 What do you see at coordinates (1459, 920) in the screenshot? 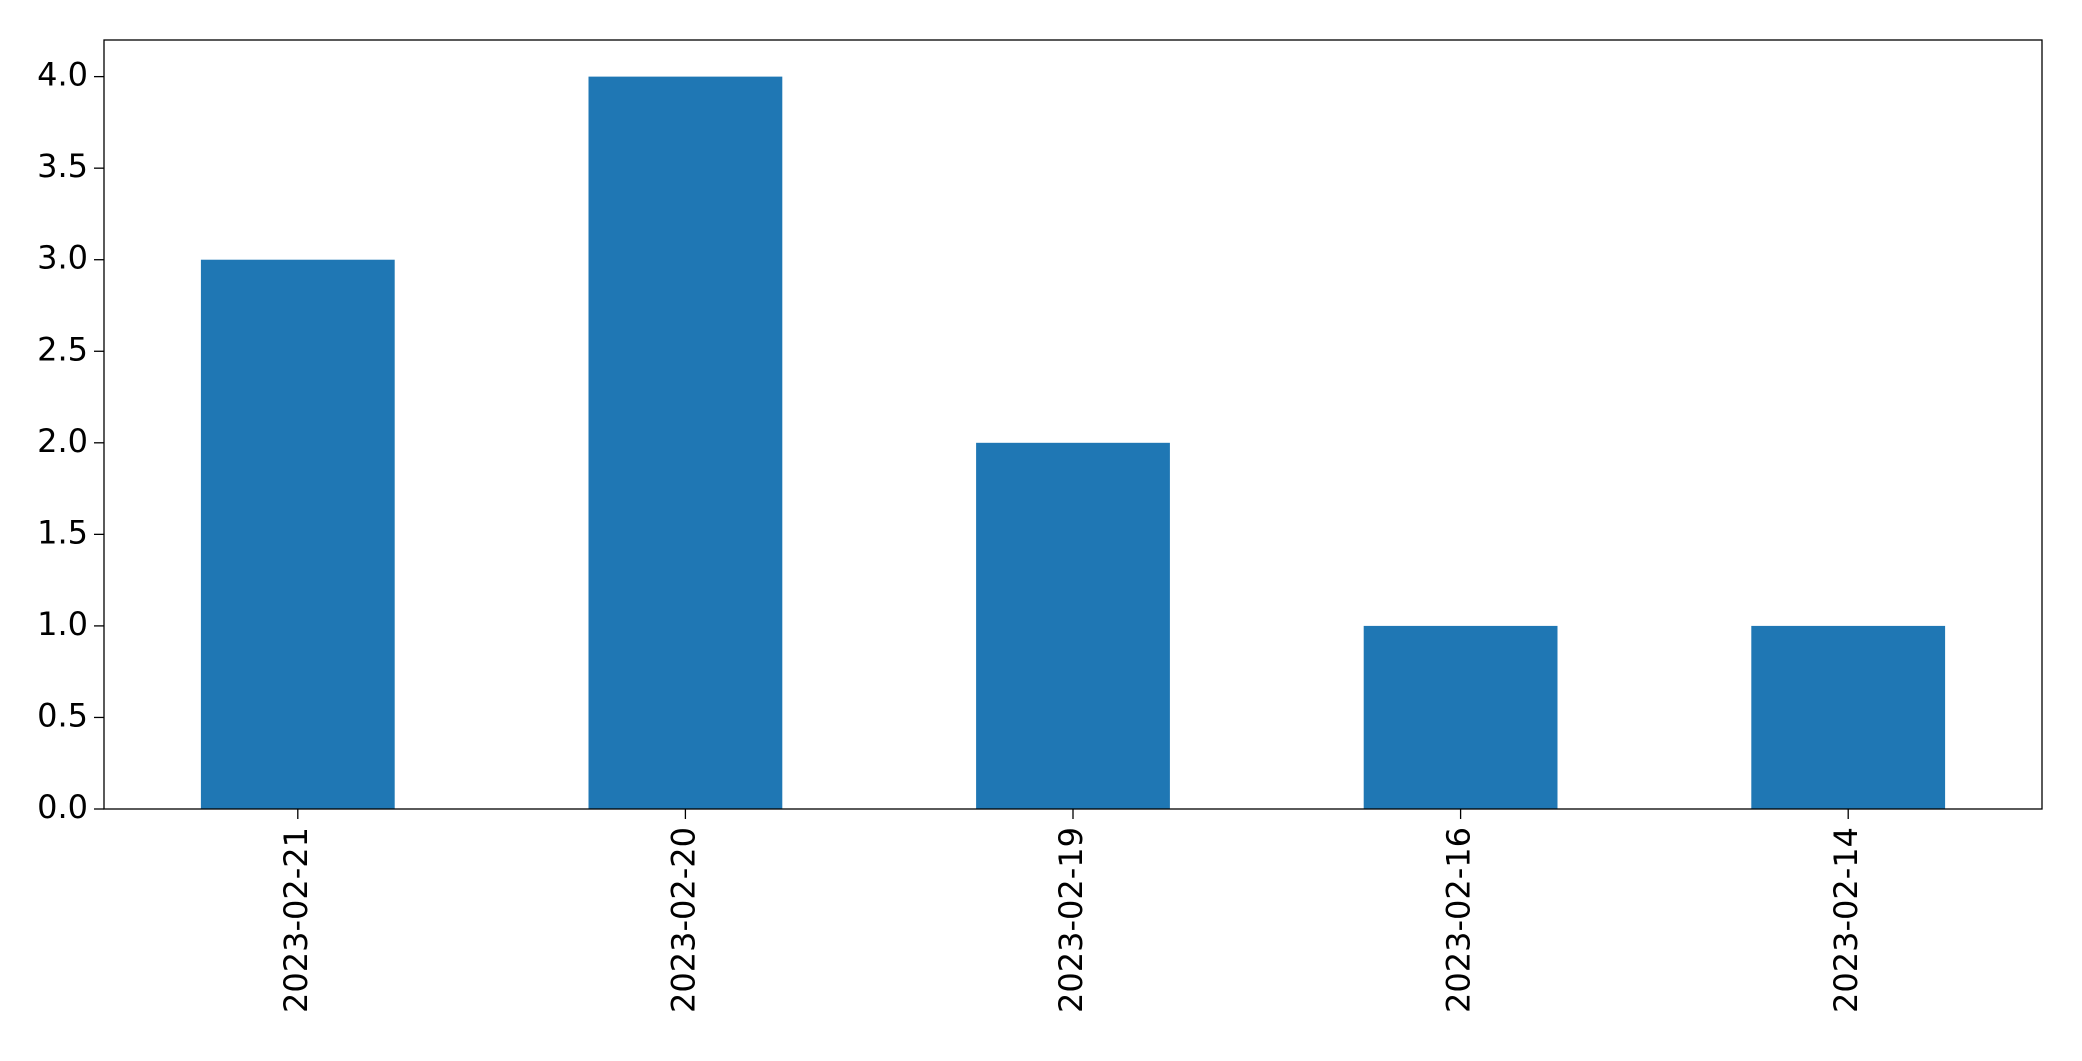
I see `x-tick-label: 2023-02-16` at bounding box center [1459, 920].